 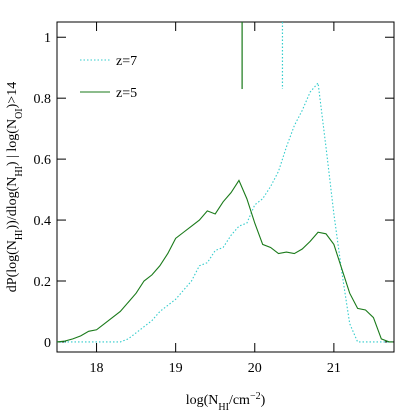 What do you see at coordinates (47, 343) in the screenshot?
I see `y-tick-label: 0` at bounding box center [47, 343].